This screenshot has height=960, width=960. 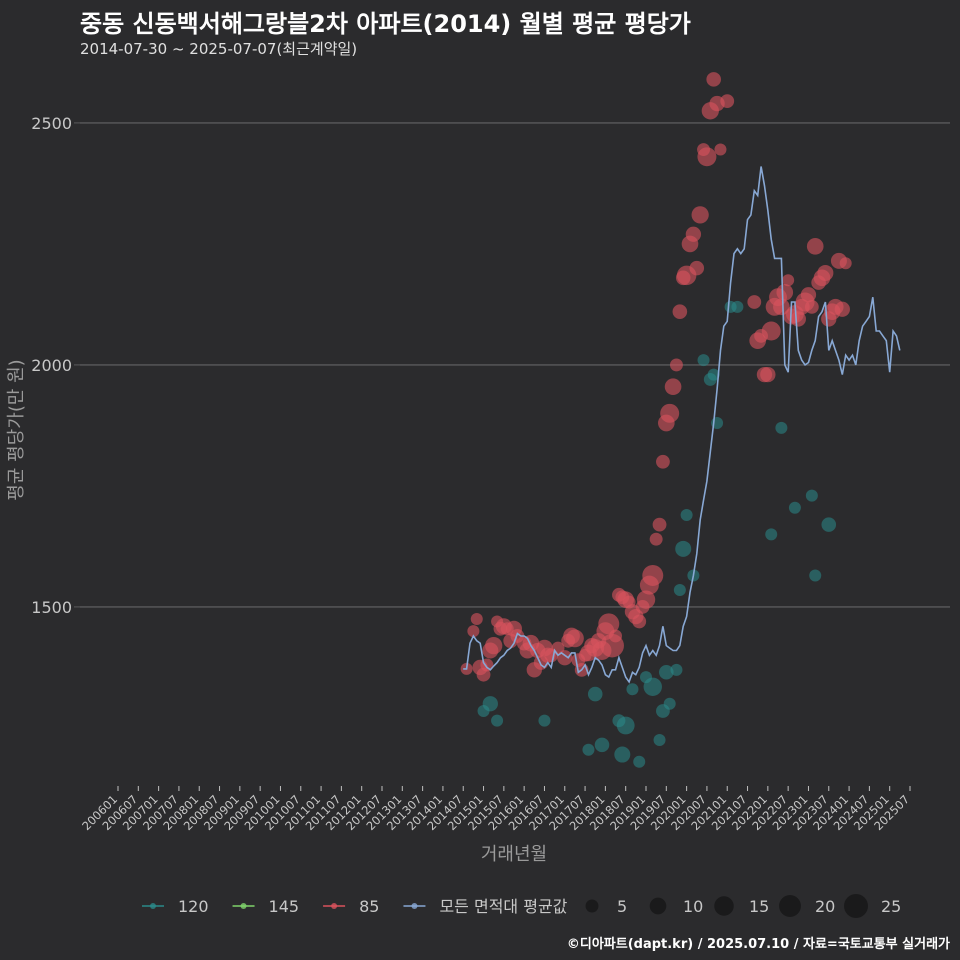 What do you see at coordinates (284, 906) in the screenshot?
I see `legend-label: 145` at bounding box center [284, 906].